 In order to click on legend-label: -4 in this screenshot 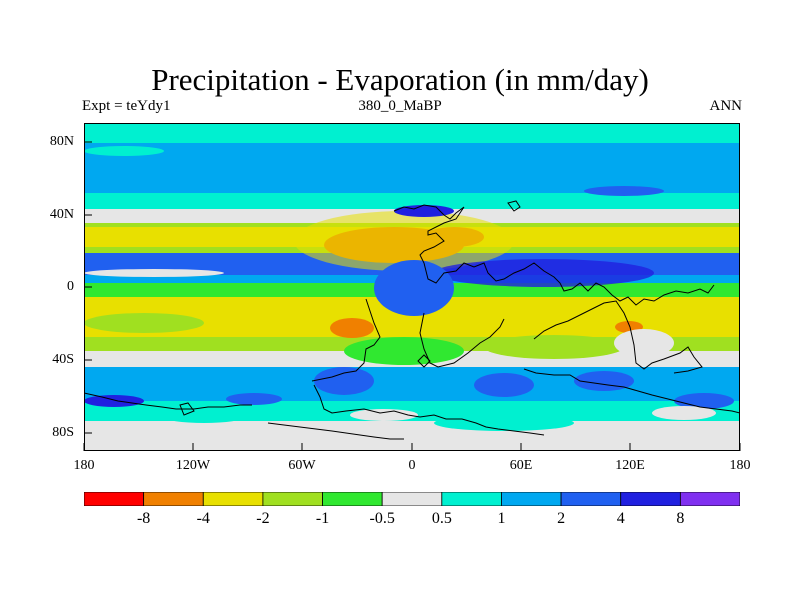, I will do `click(203, 518)`.